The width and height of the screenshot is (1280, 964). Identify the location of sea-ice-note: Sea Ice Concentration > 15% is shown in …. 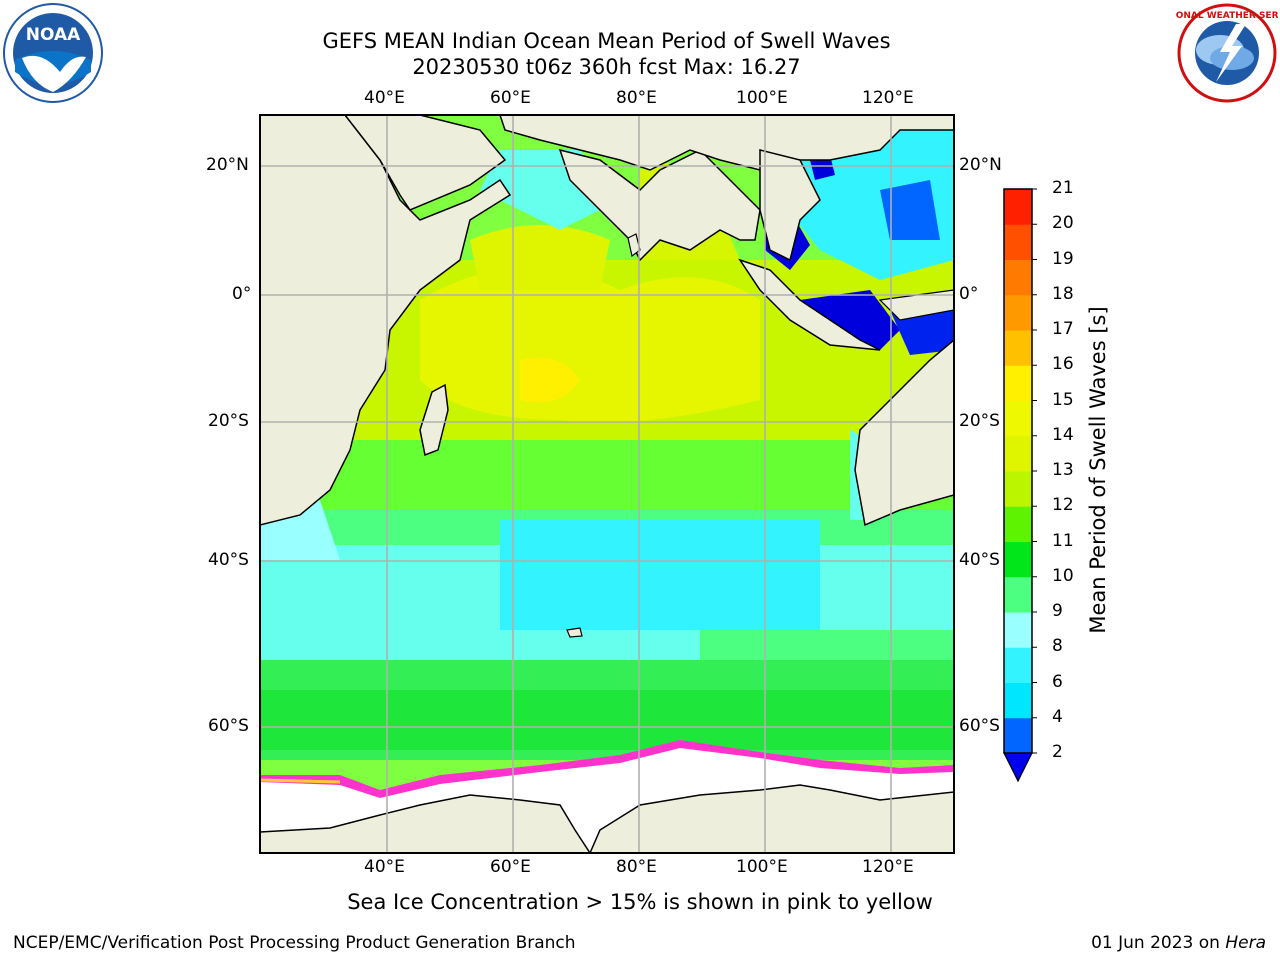
(640, 902).